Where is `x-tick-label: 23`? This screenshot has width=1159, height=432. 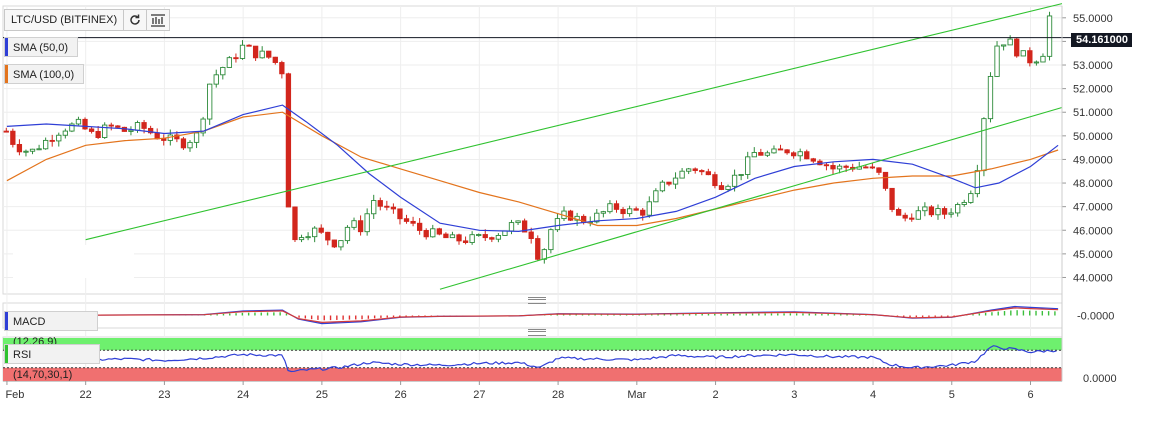
x-tick-label: 23 is located at coordinates (164, 395).